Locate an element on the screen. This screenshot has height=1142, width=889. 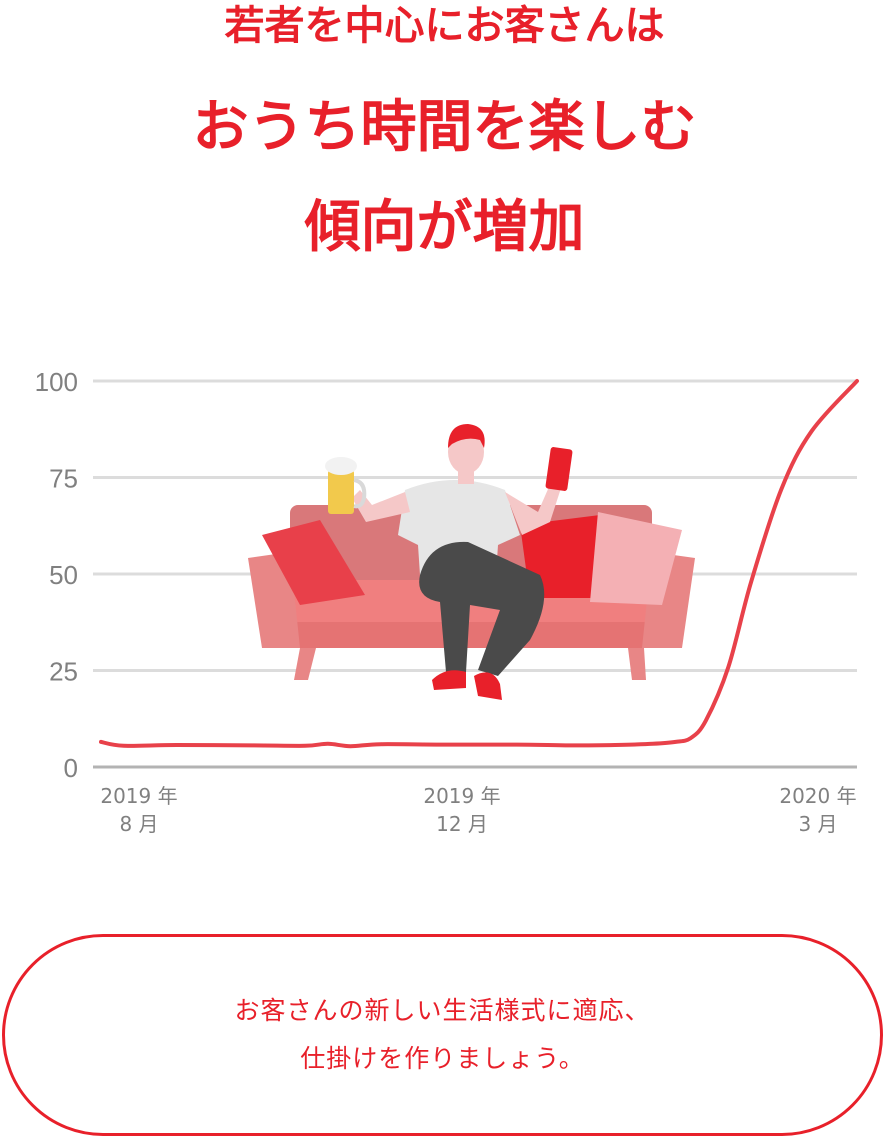
person-pants is located at coordinates (482, 608).